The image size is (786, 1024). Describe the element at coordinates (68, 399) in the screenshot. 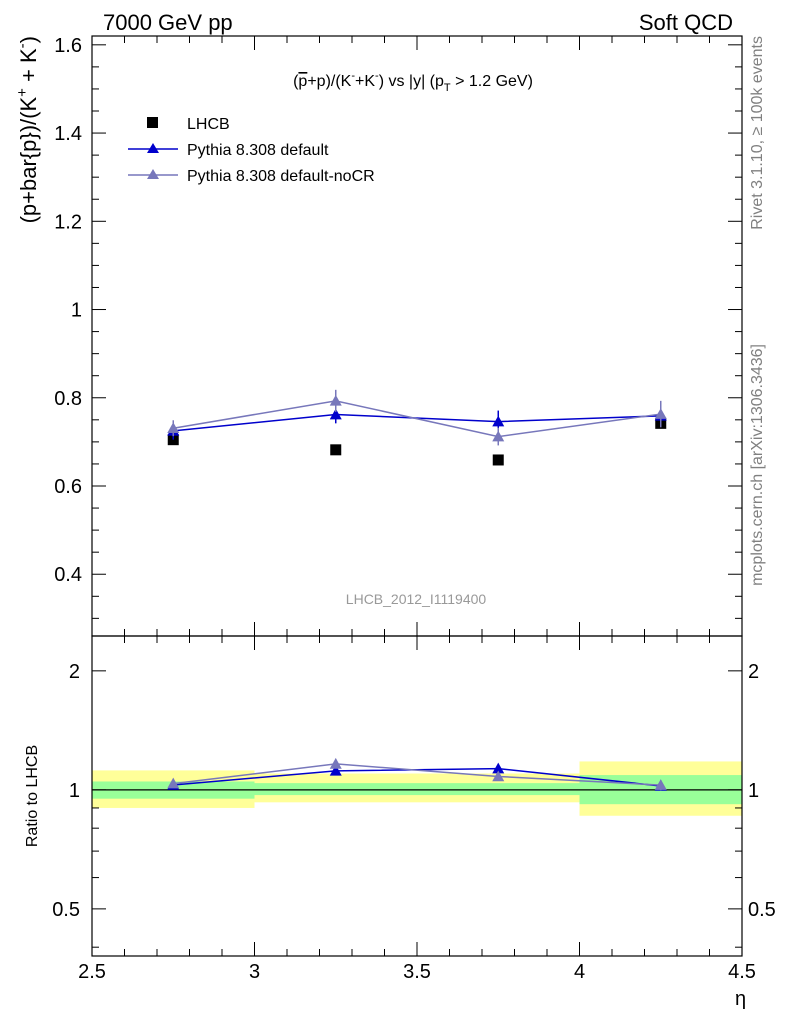

I see `y-tick-label: 0.8` at that location.